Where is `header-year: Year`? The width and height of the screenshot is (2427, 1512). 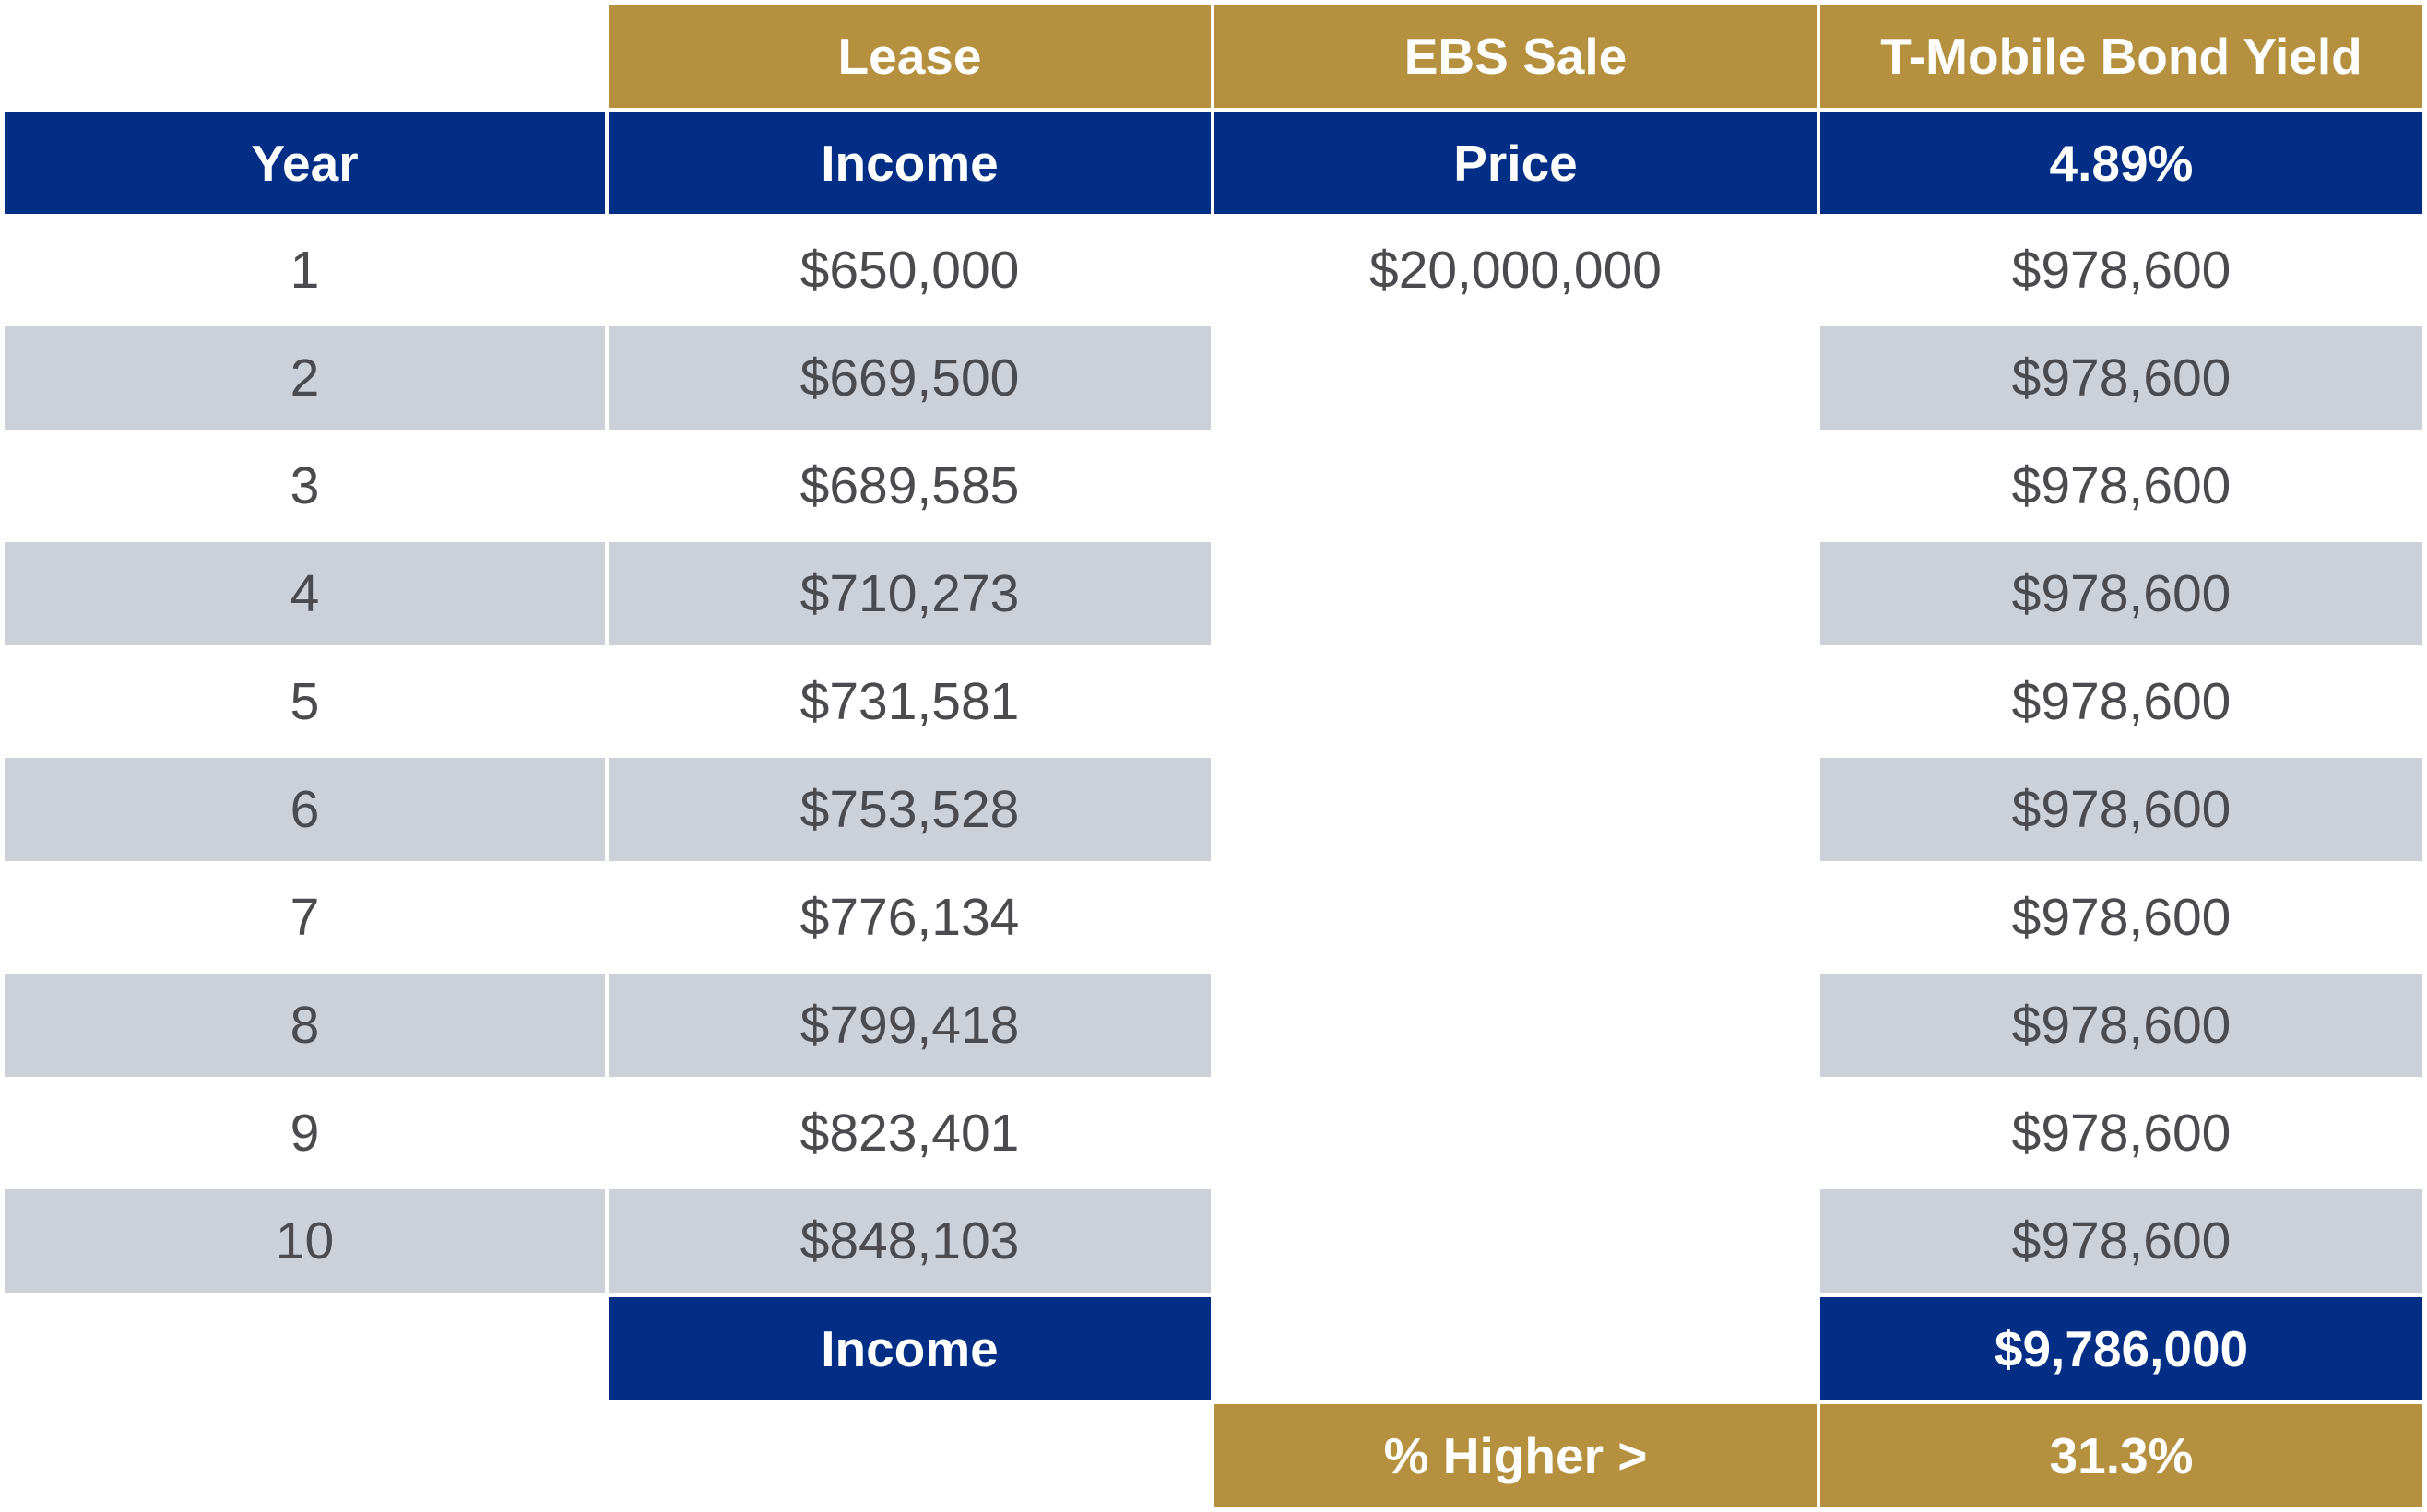
header-year: Year is located at coordinates (305, 163).